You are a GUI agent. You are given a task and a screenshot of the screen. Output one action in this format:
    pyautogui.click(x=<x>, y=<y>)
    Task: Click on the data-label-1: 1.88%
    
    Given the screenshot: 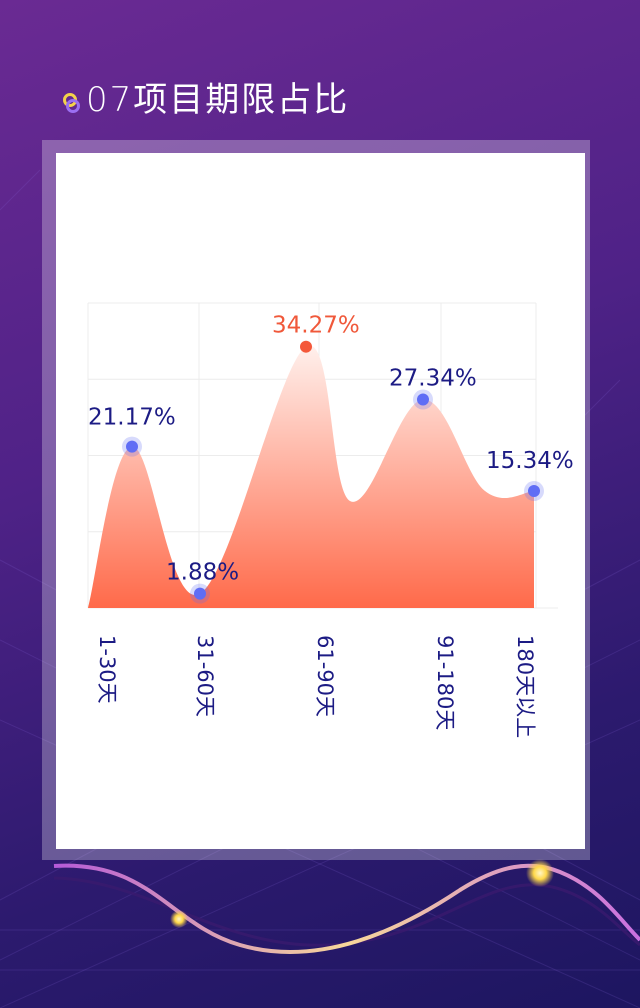 What is the action you would take?
    pyautogui.click(x=202, y=573)
    